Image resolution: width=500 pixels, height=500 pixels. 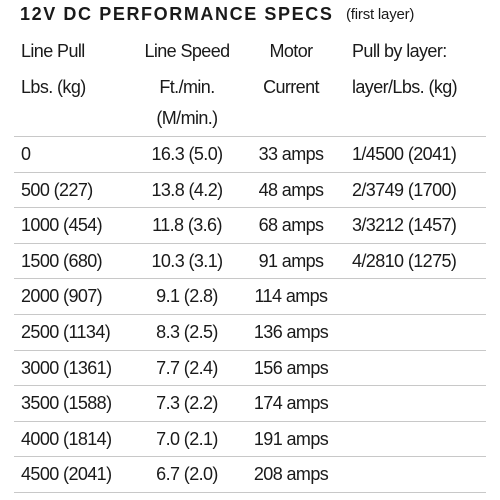 I want to click on column-header: Pull by layer:, so click(x=399, y=51).